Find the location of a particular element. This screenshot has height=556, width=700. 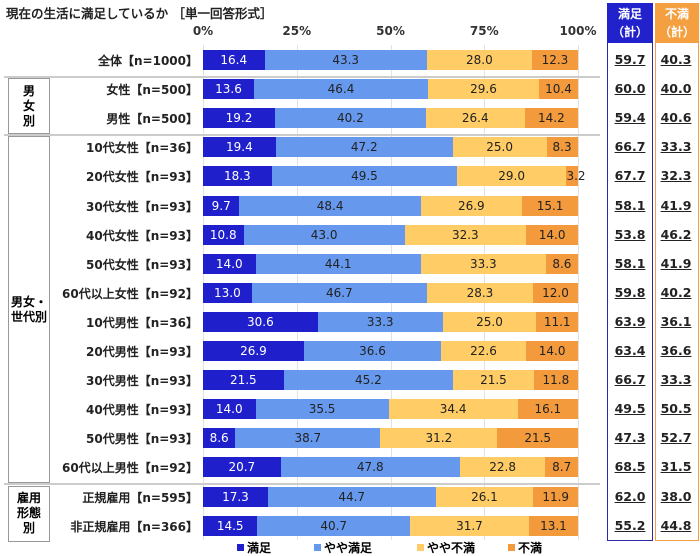

data-label: 20.7 is located at coordinates (242, 467).